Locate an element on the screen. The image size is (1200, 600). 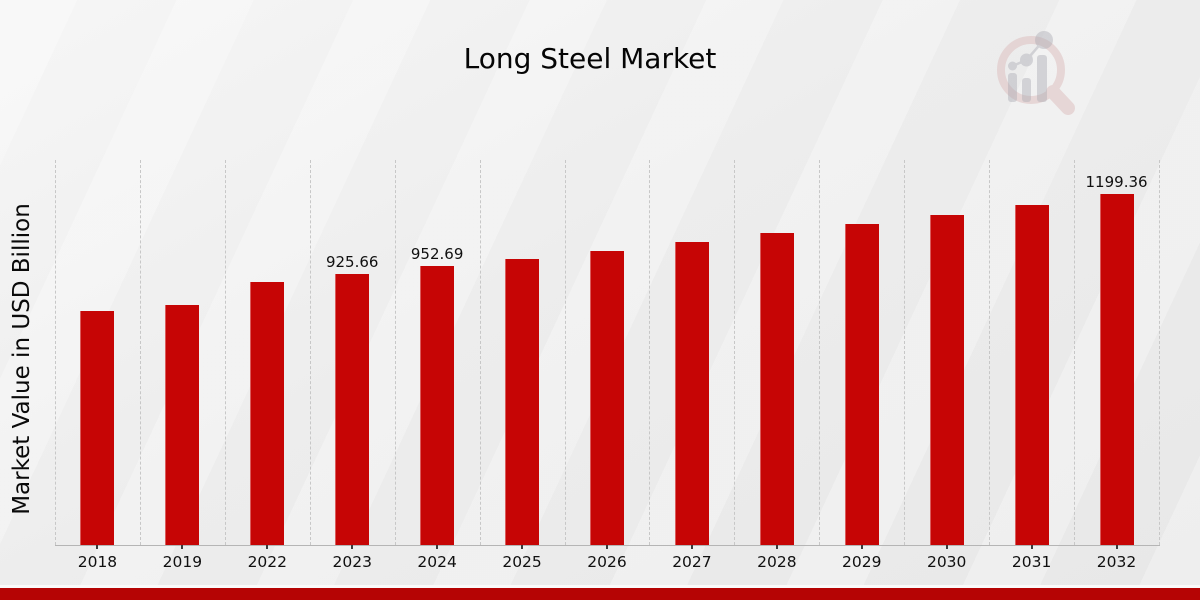
x-tick-label-2023: 2023 is located at coordinates (352, 562).